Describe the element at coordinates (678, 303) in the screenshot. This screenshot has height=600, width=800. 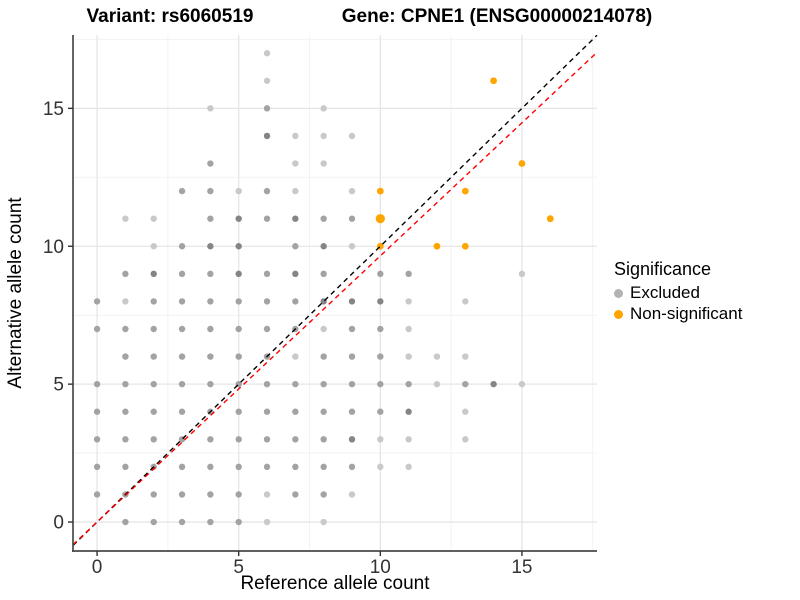
I see `legend-items: Excluded Non-significant` at that location.